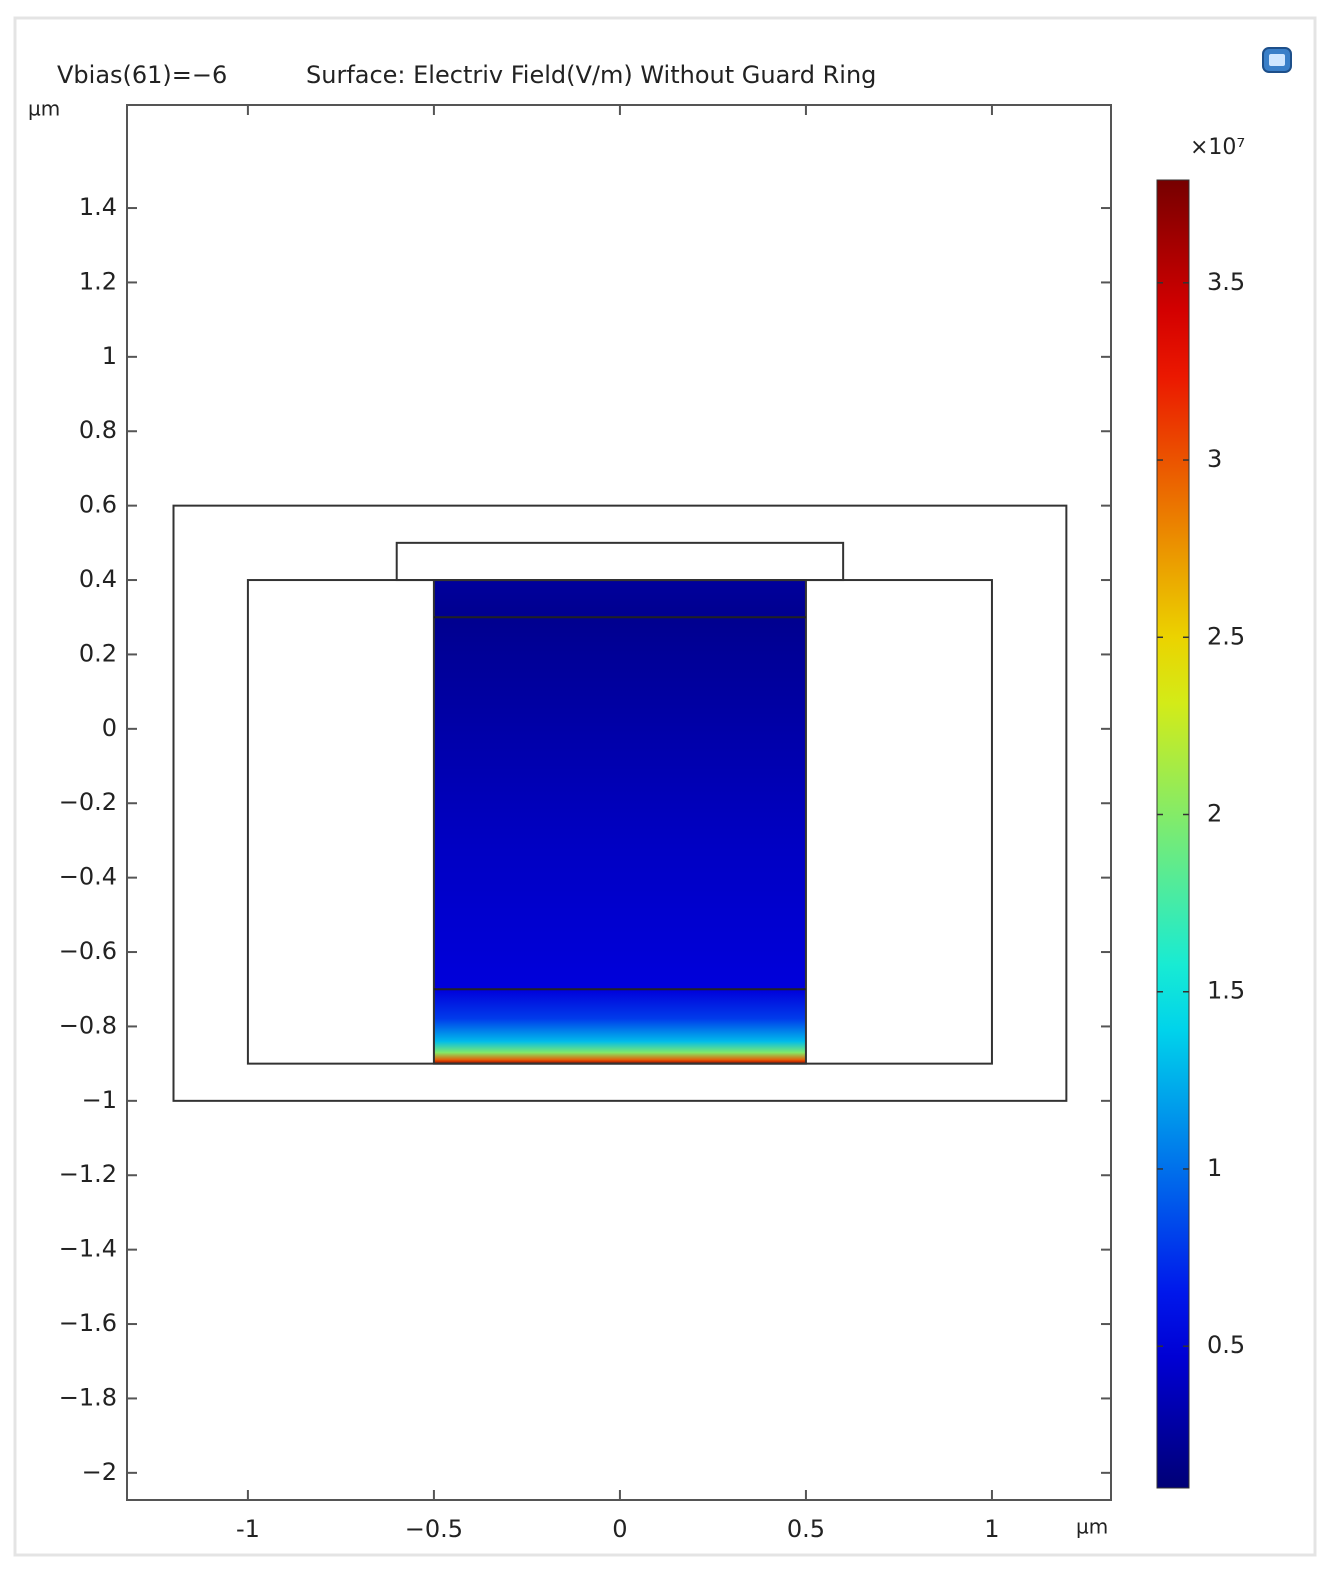 This screenshot has width=1339, height=1580. Describe the element at coordinates (619, 1529) in the screenshot. I see `x-tick-label: 0` at that location.